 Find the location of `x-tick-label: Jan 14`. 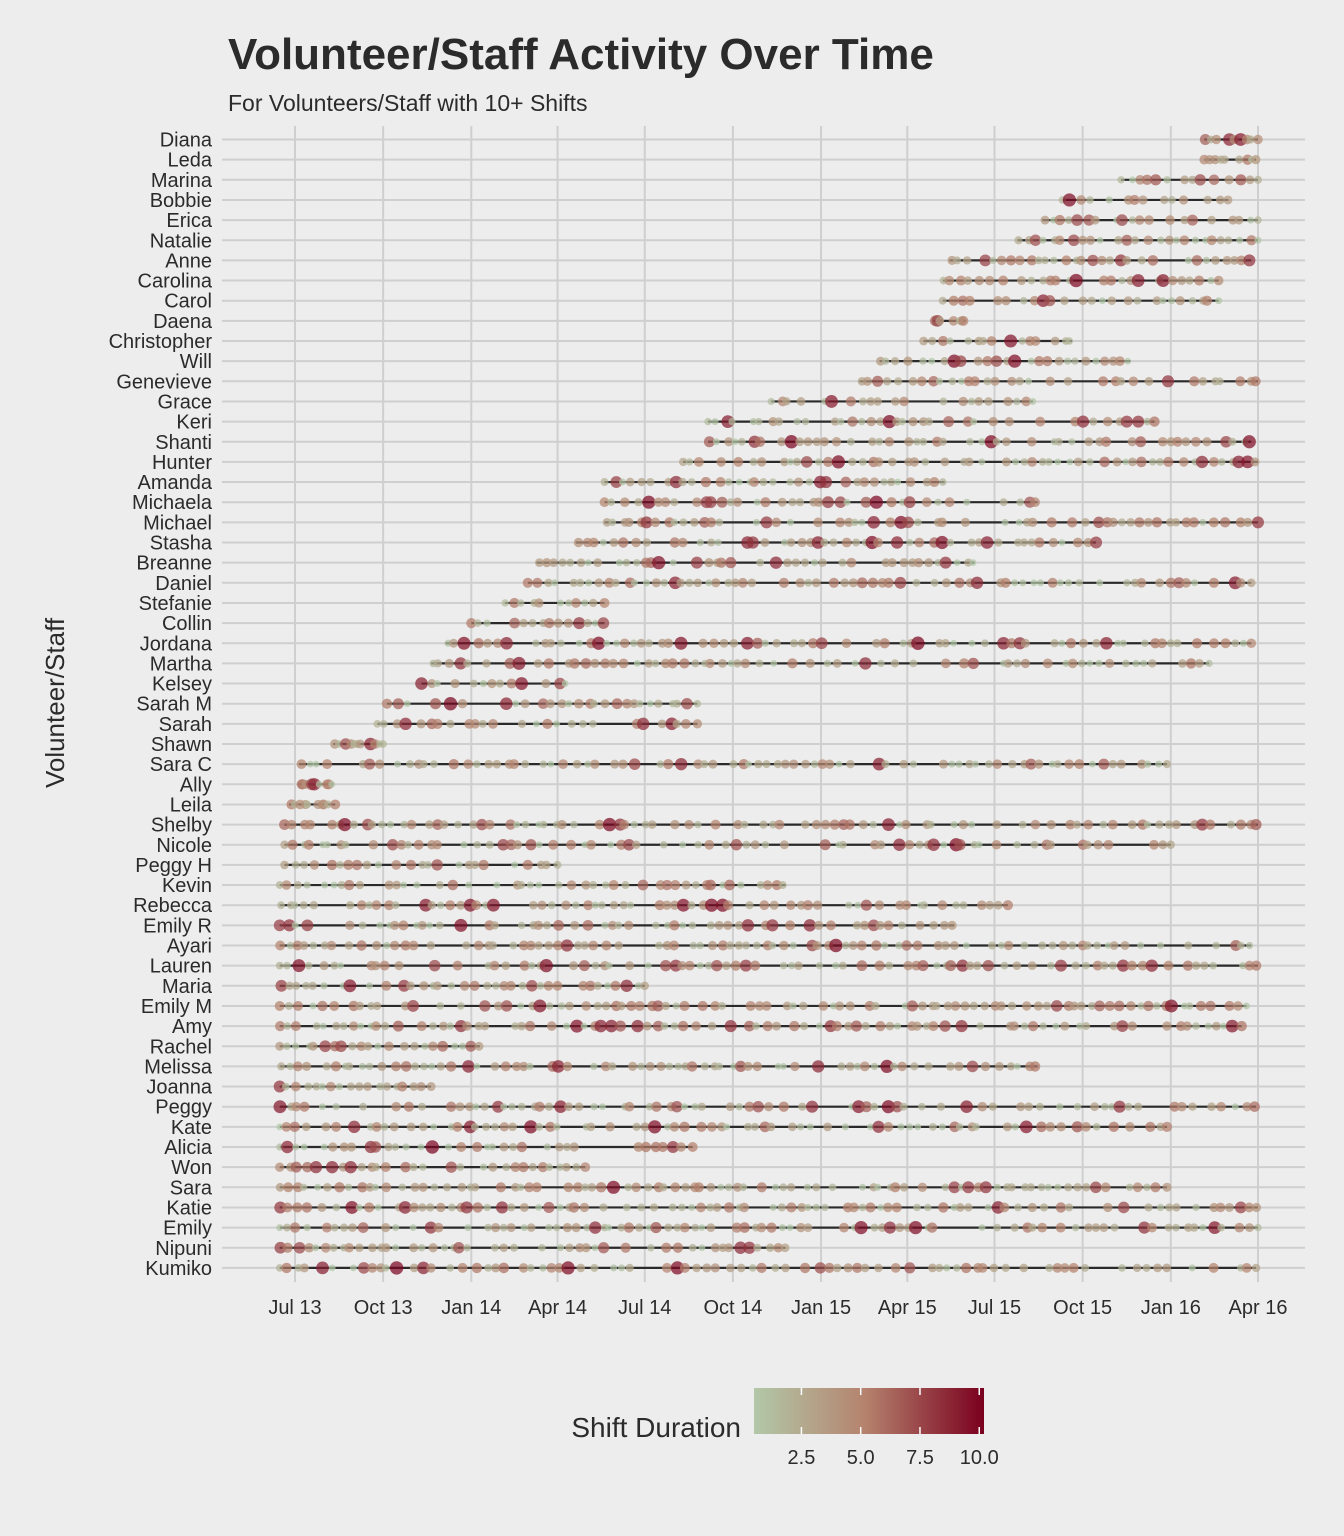

x-tick-label: Jan 14 is located at coordinates (471, 1308).